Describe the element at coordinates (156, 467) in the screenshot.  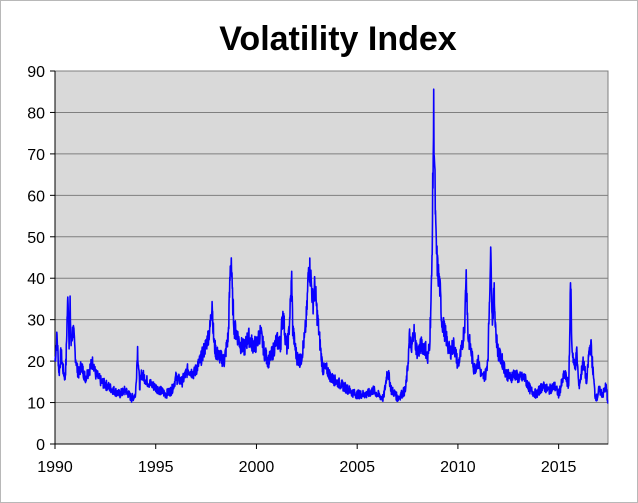
I see `x-tick-label: 1995` at that location.